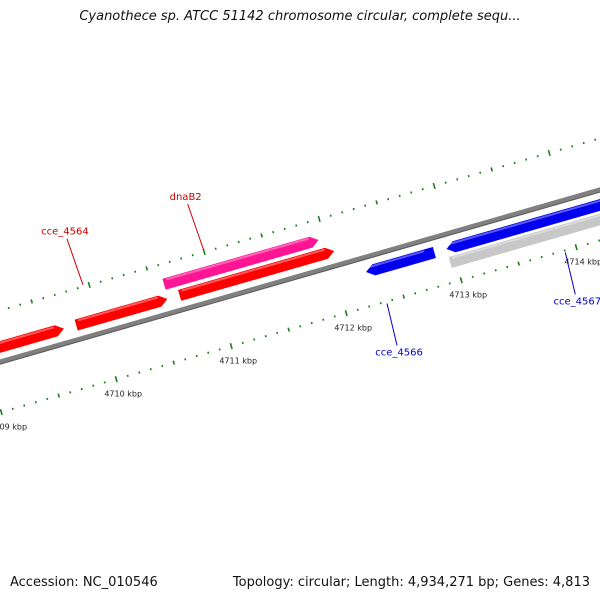  Describe the element at coordinates (65, 232) in the screenshot. I see `gene-label-cce_4564: cce_4564` at that location.